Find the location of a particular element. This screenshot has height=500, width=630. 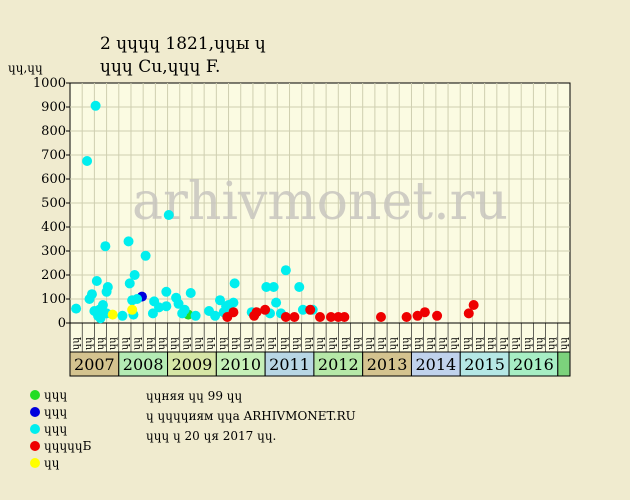

year-label: 2015 is located at coordinates (484, 364).